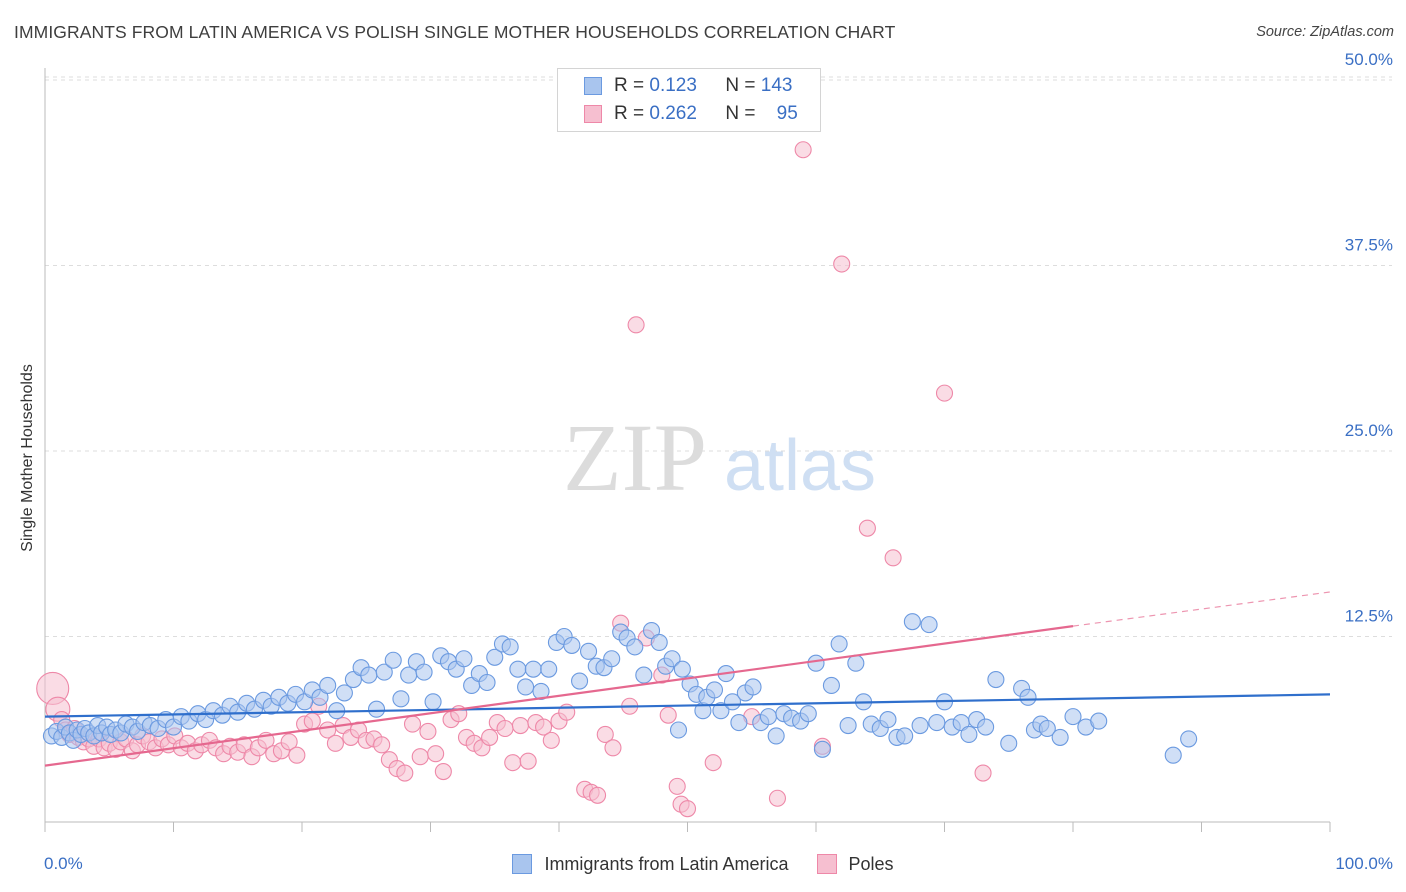 The height and width of the screenshot is (892, 1406). Describe the element at coordinates (787, 113) in the screenshot. I see `n-value: 95` at that location.